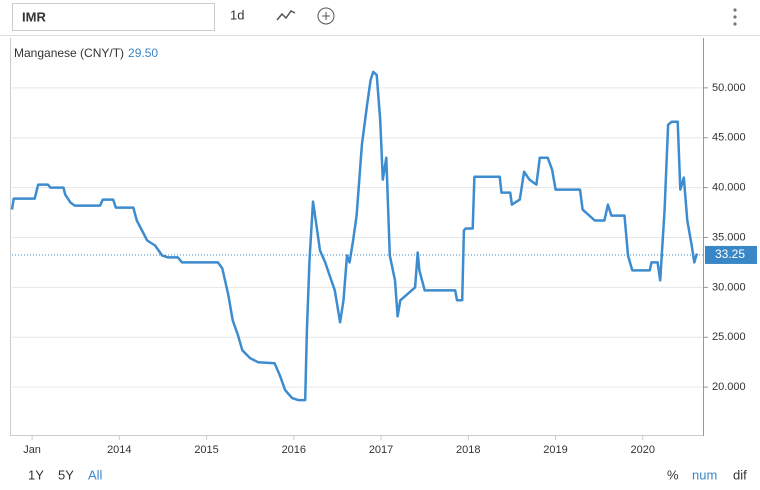 The width and height of the screenshot is (760, 490). What do you see at coordinates (729, 88) in the screenshot?
I see `y-tick-label: 50.000` at bounding box center [729, 88].